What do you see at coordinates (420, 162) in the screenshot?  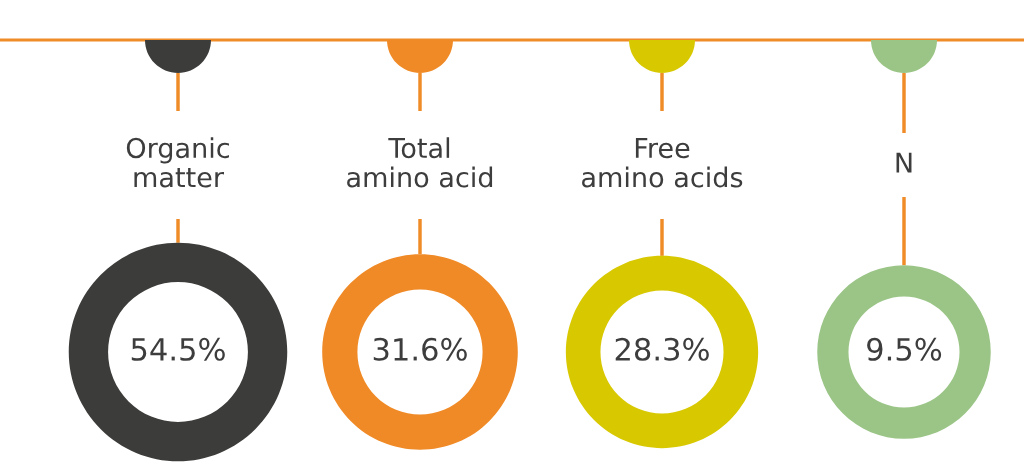 I see `category-label: Total amino acid` at bounding box center [420, 162].